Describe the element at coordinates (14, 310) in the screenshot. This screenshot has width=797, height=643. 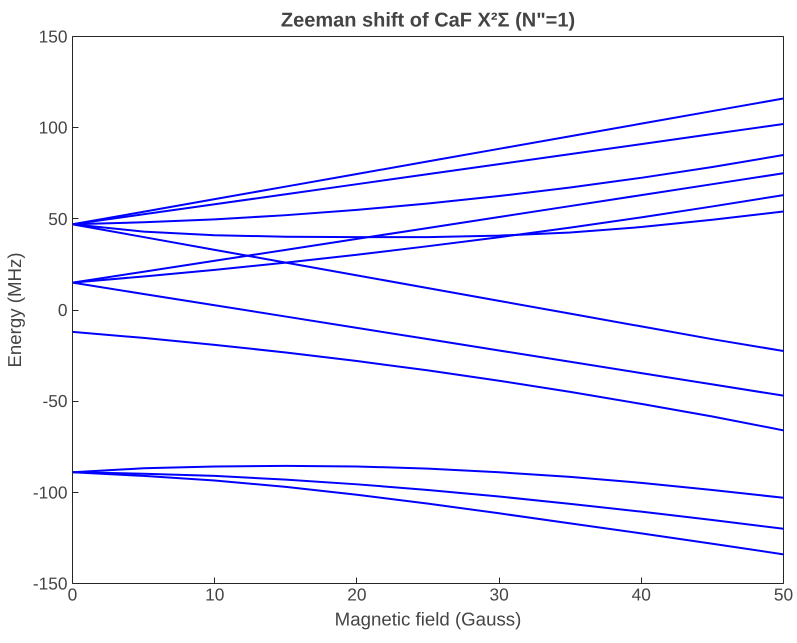
I see `y-axis-title: Energy (MHz)` at that location.